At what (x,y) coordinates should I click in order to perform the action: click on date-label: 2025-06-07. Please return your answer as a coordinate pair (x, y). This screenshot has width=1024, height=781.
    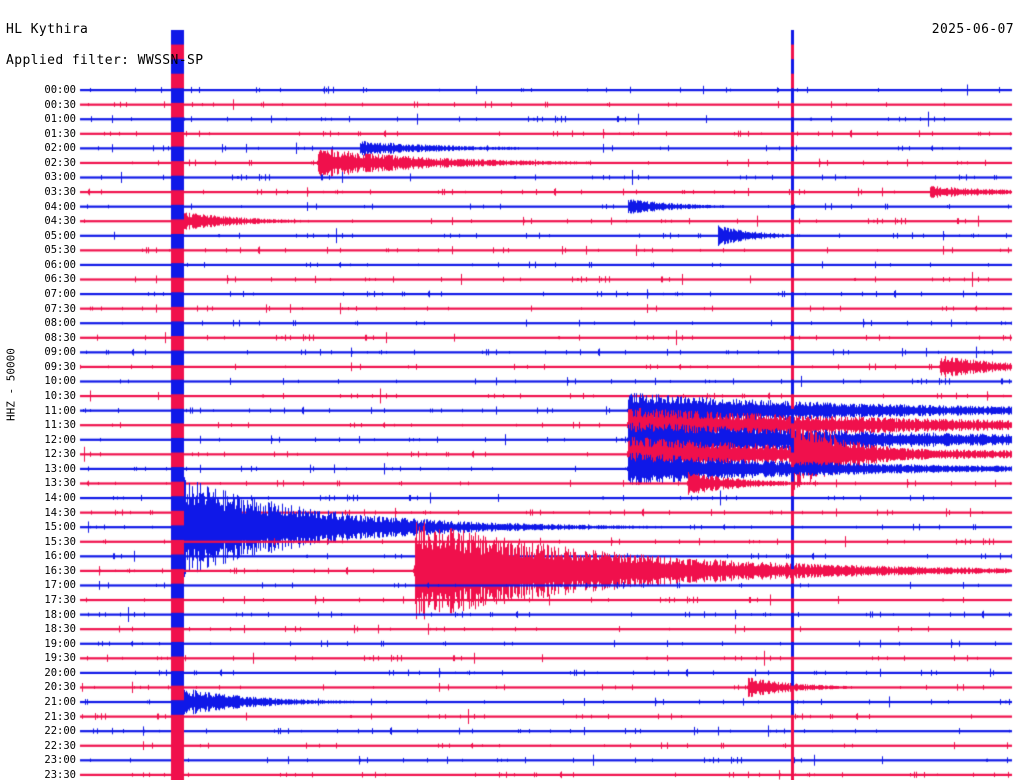
    Looking at the image, I should click on (972, 29).